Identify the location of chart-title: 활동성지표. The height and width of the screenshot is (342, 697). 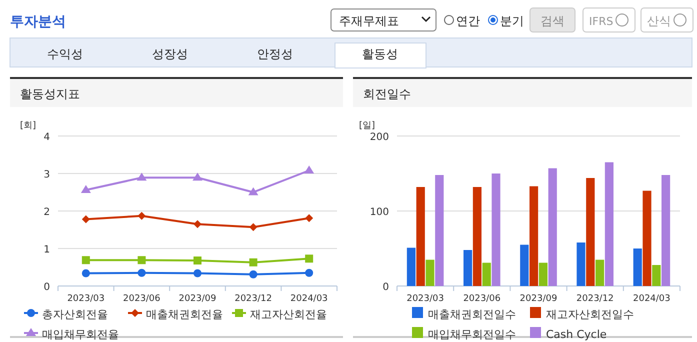
(50, 94).